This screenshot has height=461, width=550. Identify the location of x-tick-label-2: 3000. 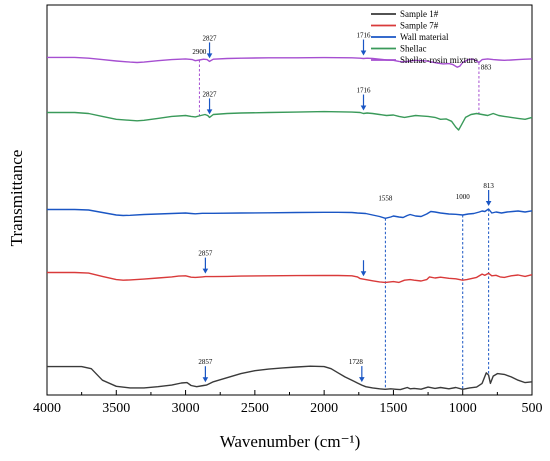
(186, 408).